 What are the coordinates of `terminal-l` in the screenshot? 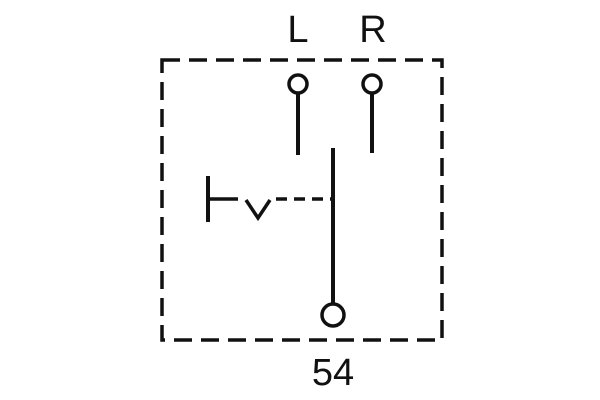 It's located at (298, 114).